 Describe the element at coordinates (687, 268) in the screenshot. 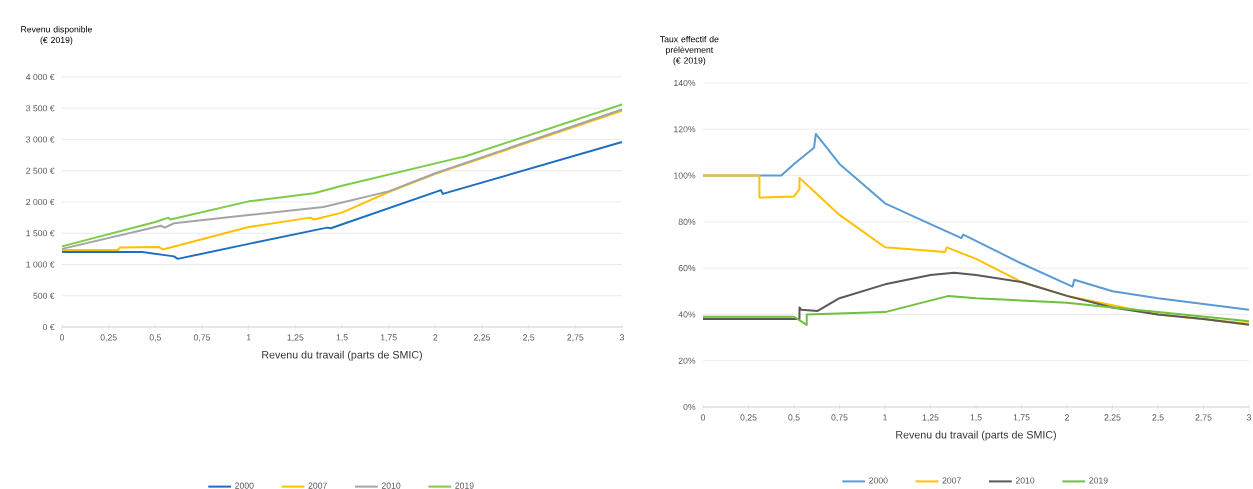

I see `y-tick-label: 60%` at that location.